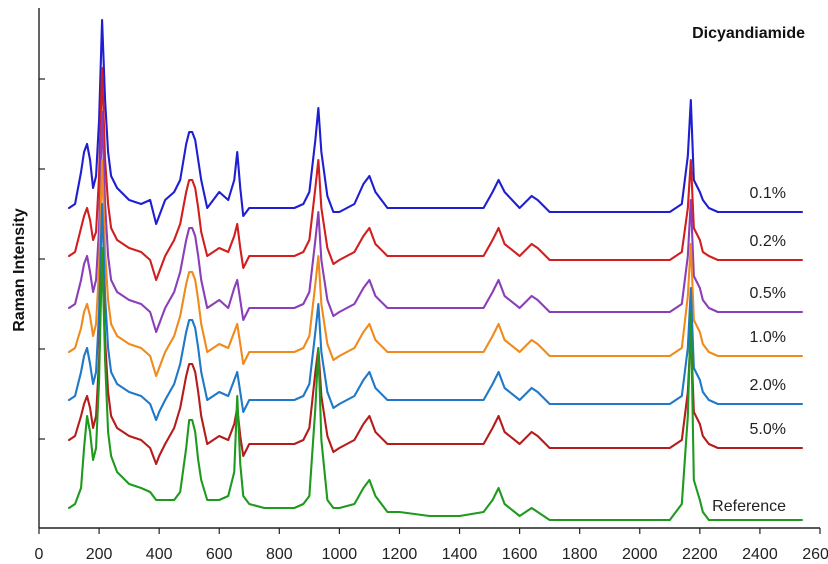 This screenshot has height=564, width=828. I want to click on x-tick-label: 1200, so click(400, 554).